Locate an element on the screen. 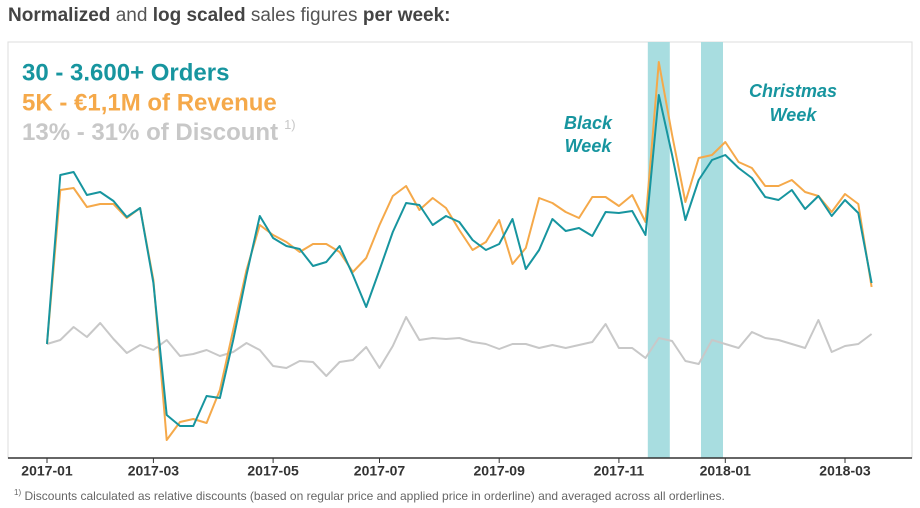 This screenshot has width=920, height=508. legend-entry: 13% - 31% of Discount 1) is located at coordinates (159, 131).